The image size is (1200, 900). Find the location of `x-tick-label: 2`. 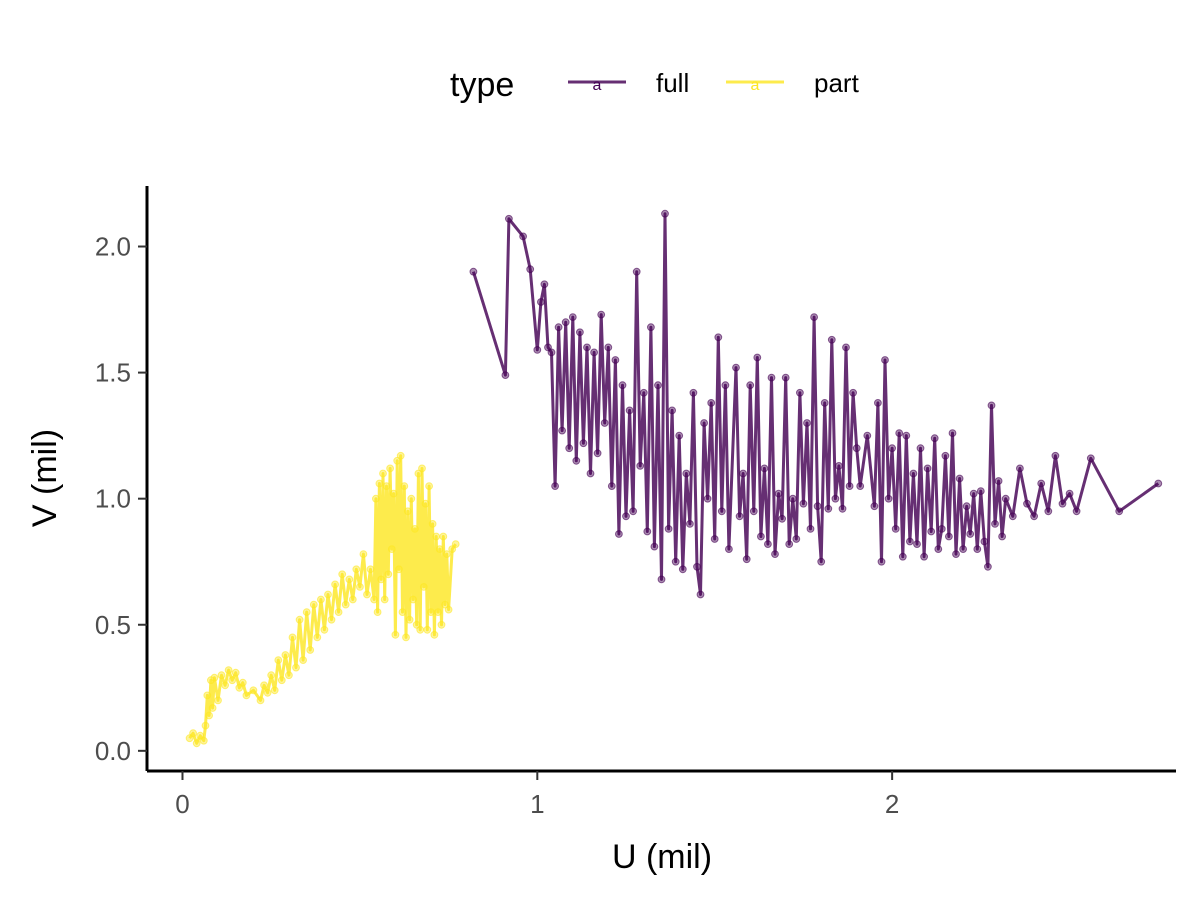

x-tick-label: 2 is located at coordinates (892, 804).